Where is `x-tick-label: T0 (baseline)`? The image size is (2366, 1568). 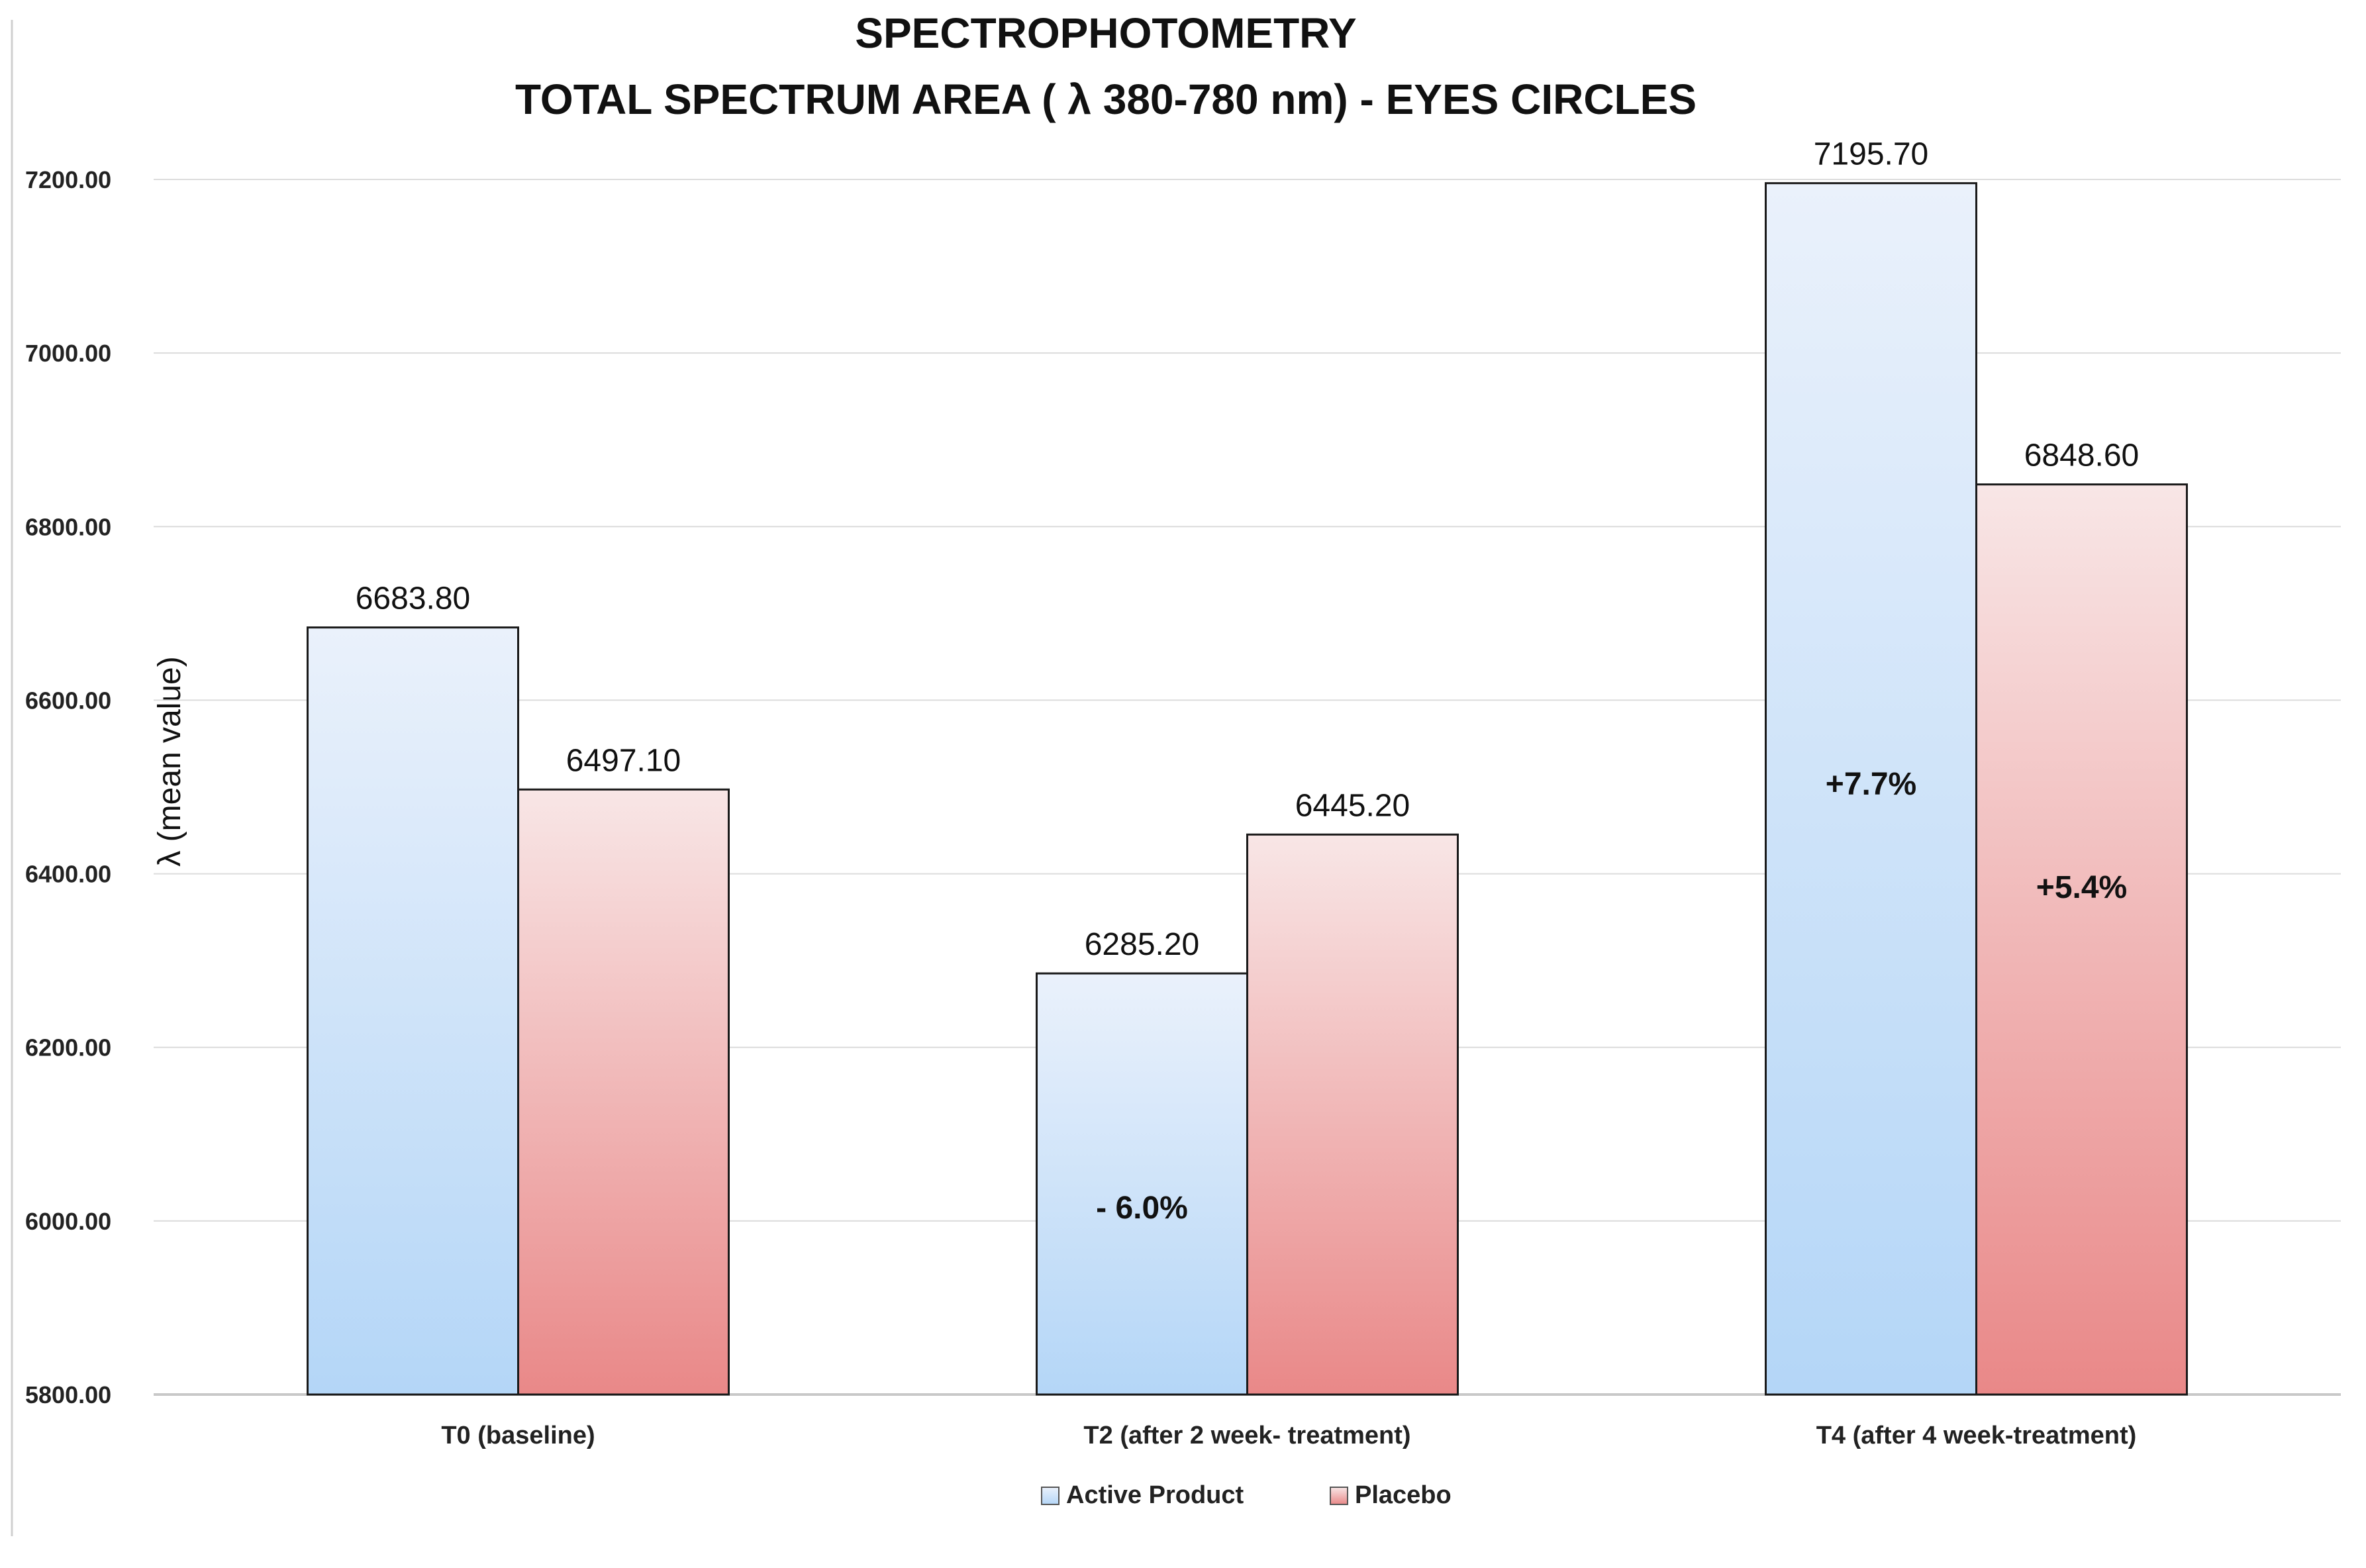 x-tick-label: T0 (baseline) is located at coordinates (518, 1435).